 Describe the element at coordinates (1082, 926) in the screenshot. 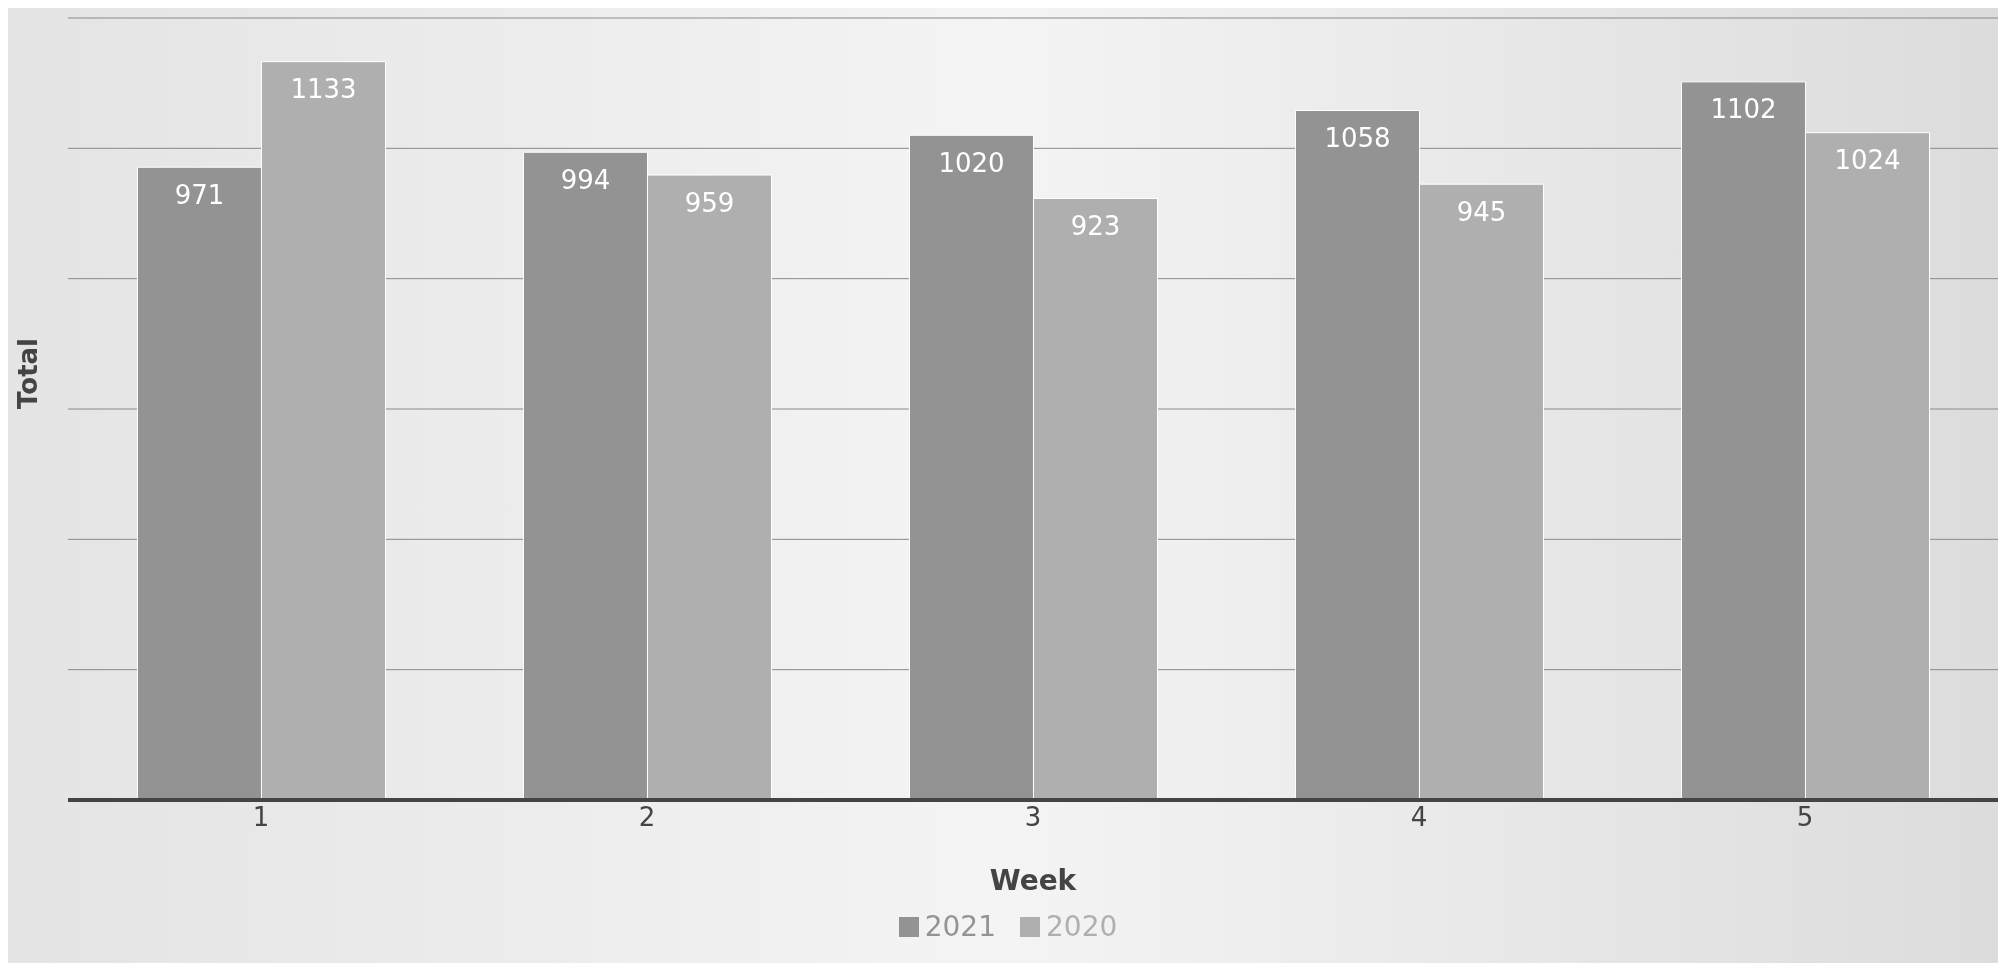

I see `legend-label: 2020` at that location.